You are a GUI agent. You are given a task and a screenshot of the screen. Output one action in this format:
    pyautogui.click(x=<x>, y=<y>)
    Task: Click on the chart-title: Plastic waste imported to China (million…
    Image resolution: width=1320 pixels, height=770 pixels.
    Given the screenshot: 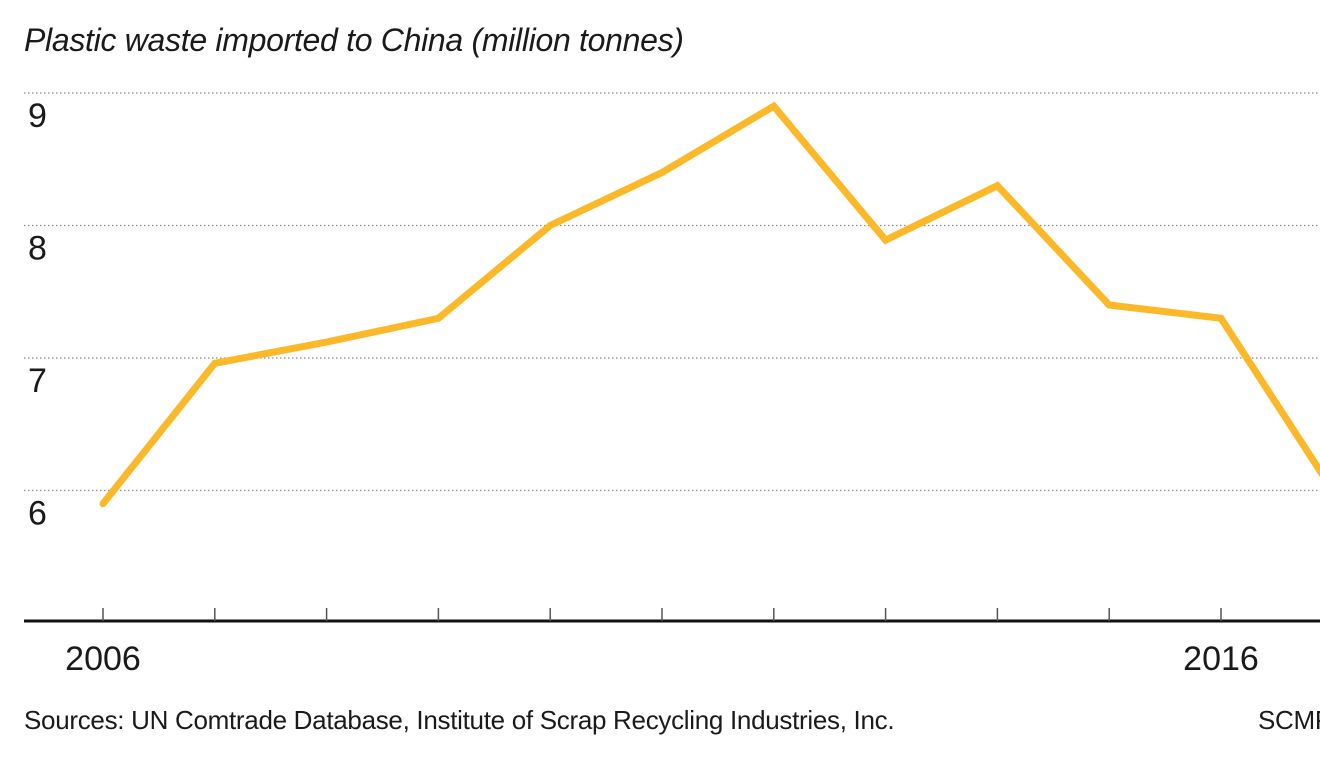 What is the action you would take?
    pyautogui.click(x=354, y=40)
    